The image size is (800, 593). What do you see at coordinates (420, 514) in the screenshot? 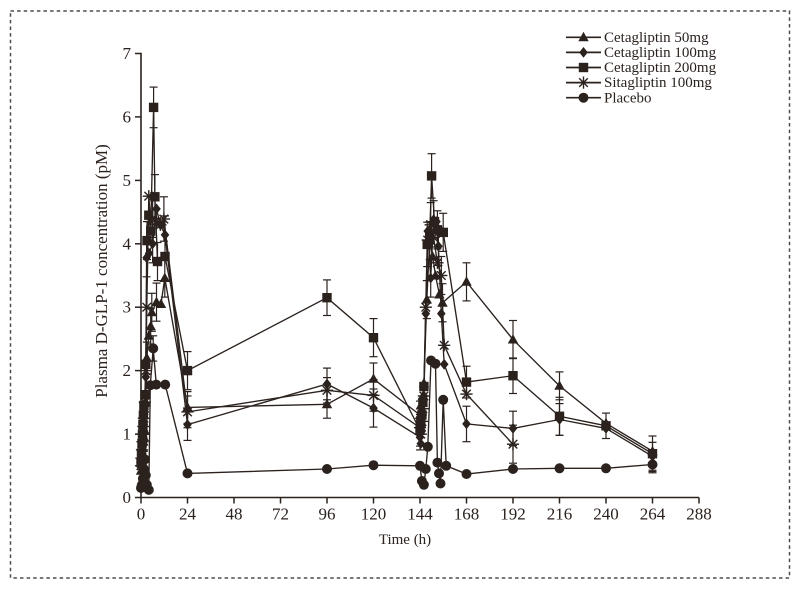
I see `svg-text: 144` at bounding box center [420, 514].